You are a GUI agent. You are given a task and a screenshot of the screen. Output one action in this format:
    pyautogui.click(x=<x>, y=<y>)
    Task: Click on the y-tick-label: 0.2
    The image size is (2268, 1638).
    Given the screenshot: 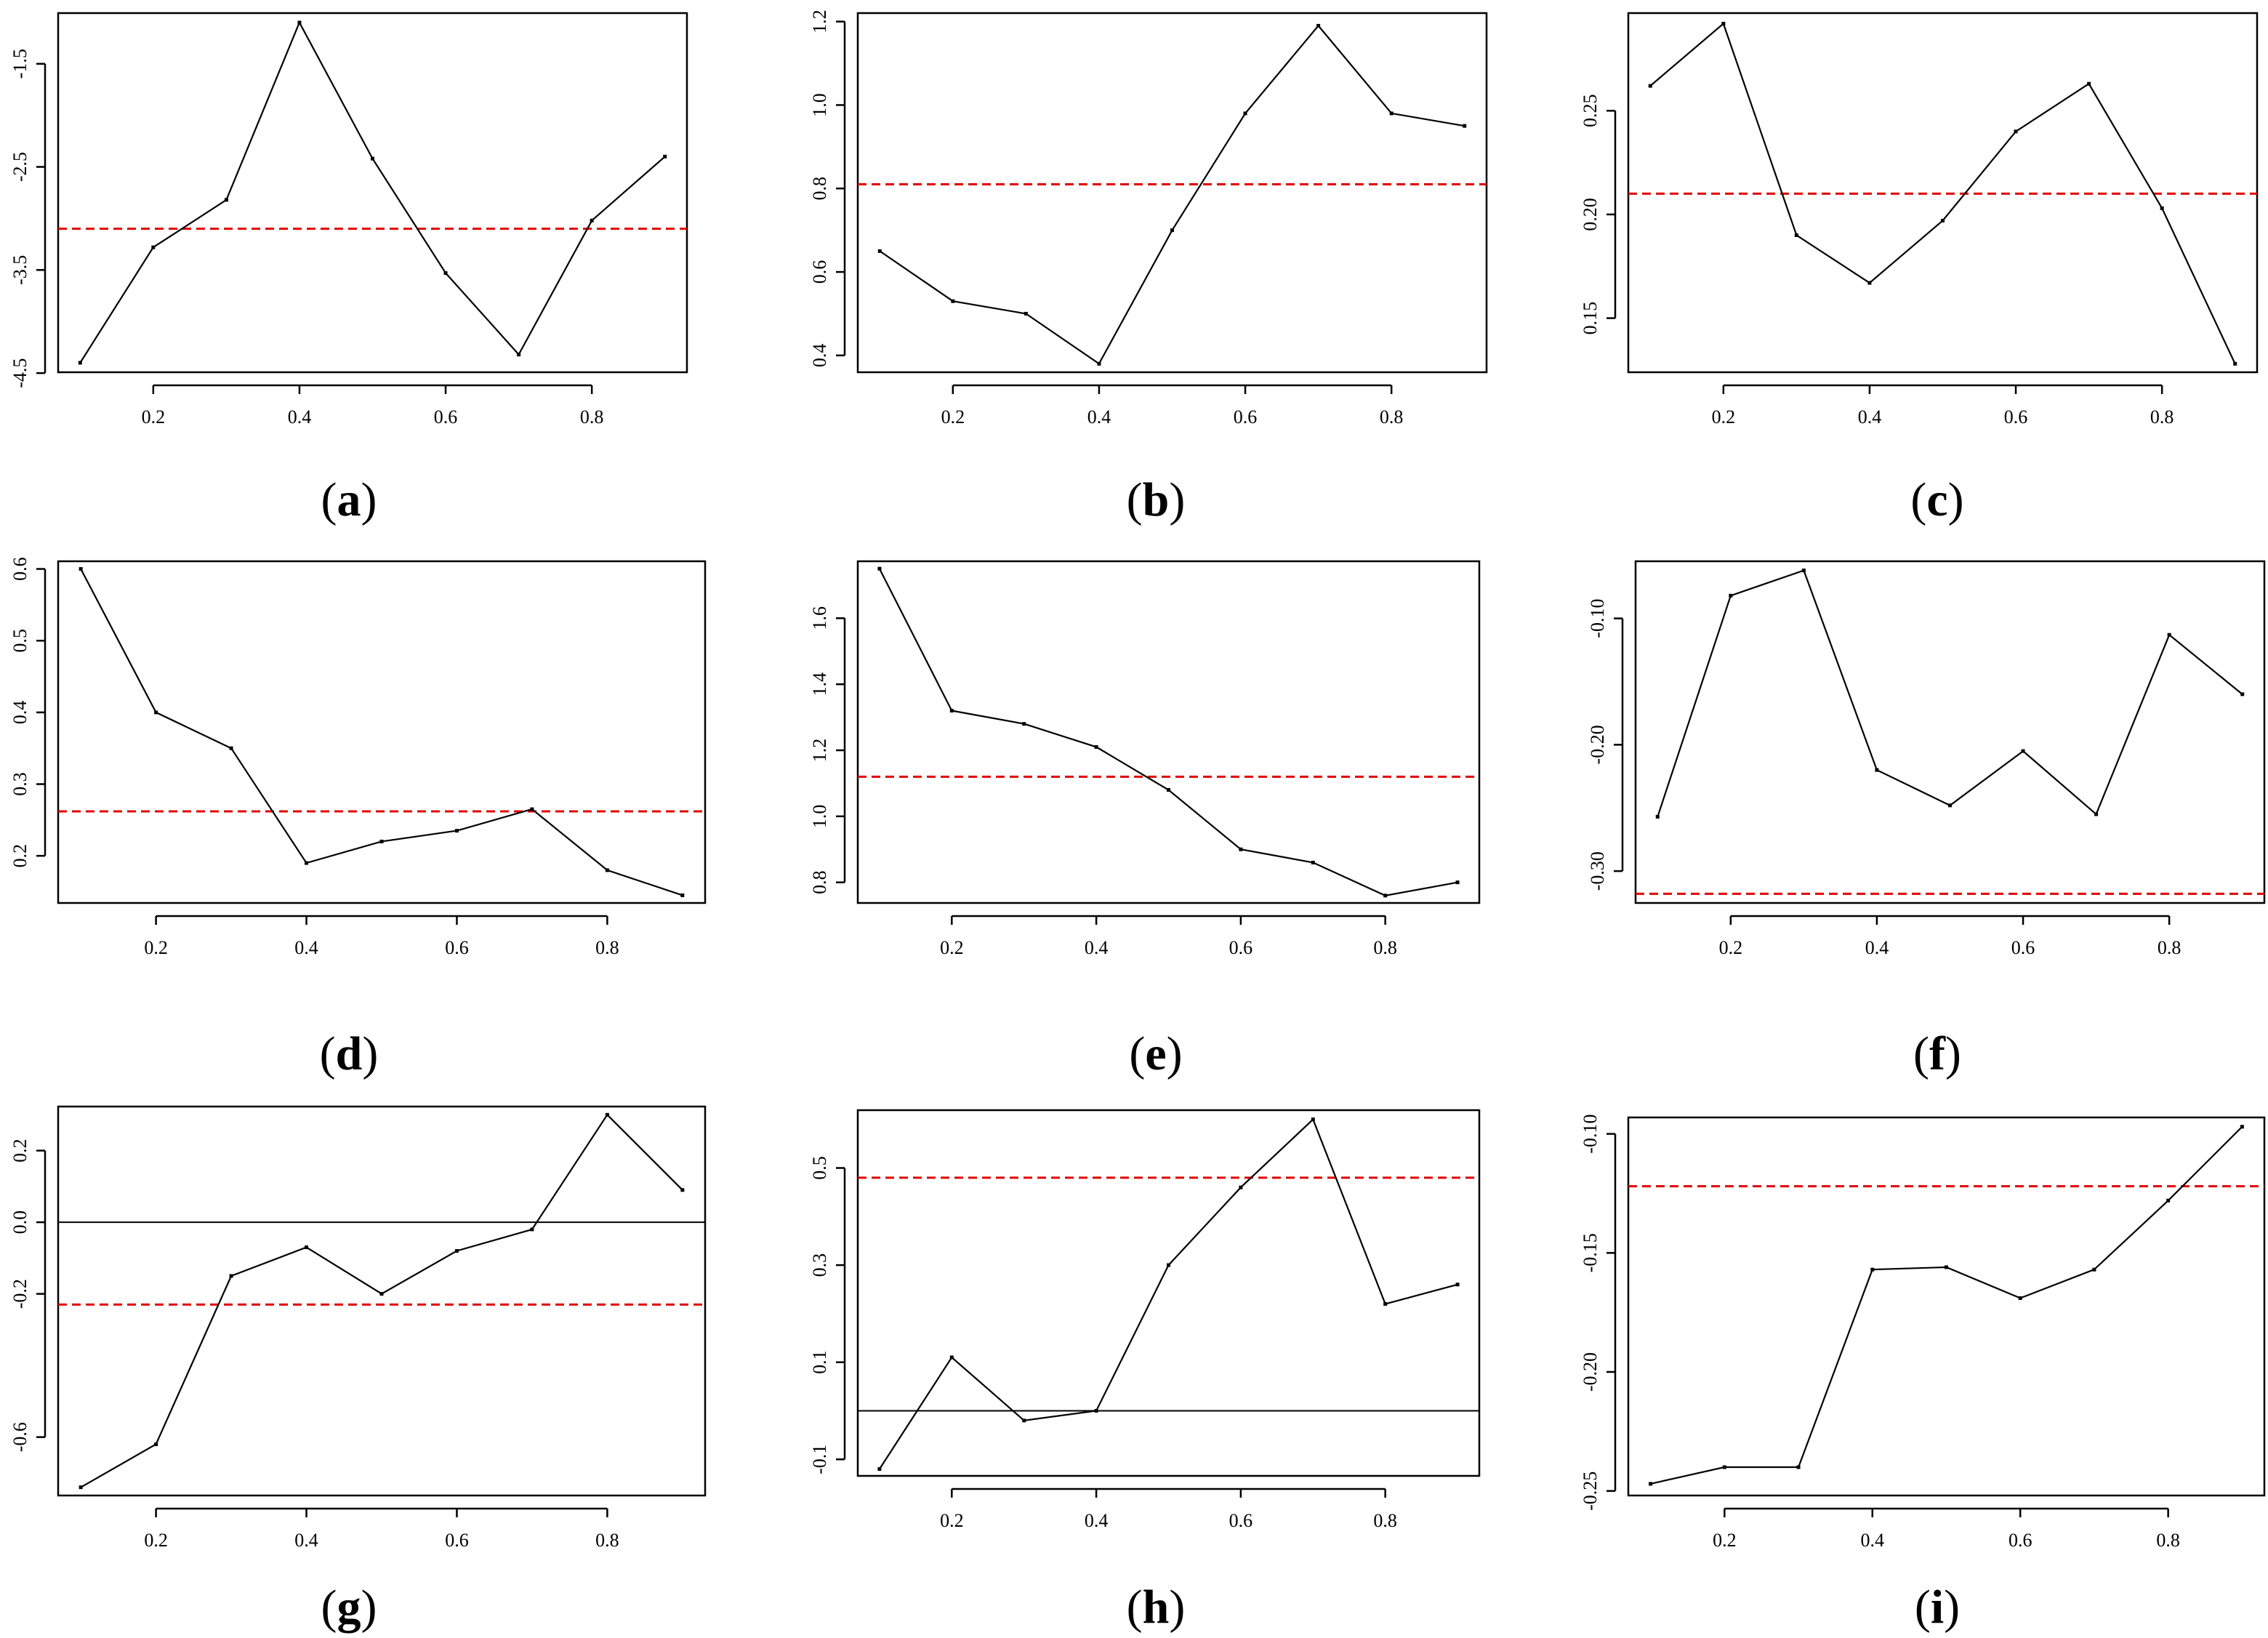 What is the action you would take?
    pyautogui.click(x=20, y=1151)
    